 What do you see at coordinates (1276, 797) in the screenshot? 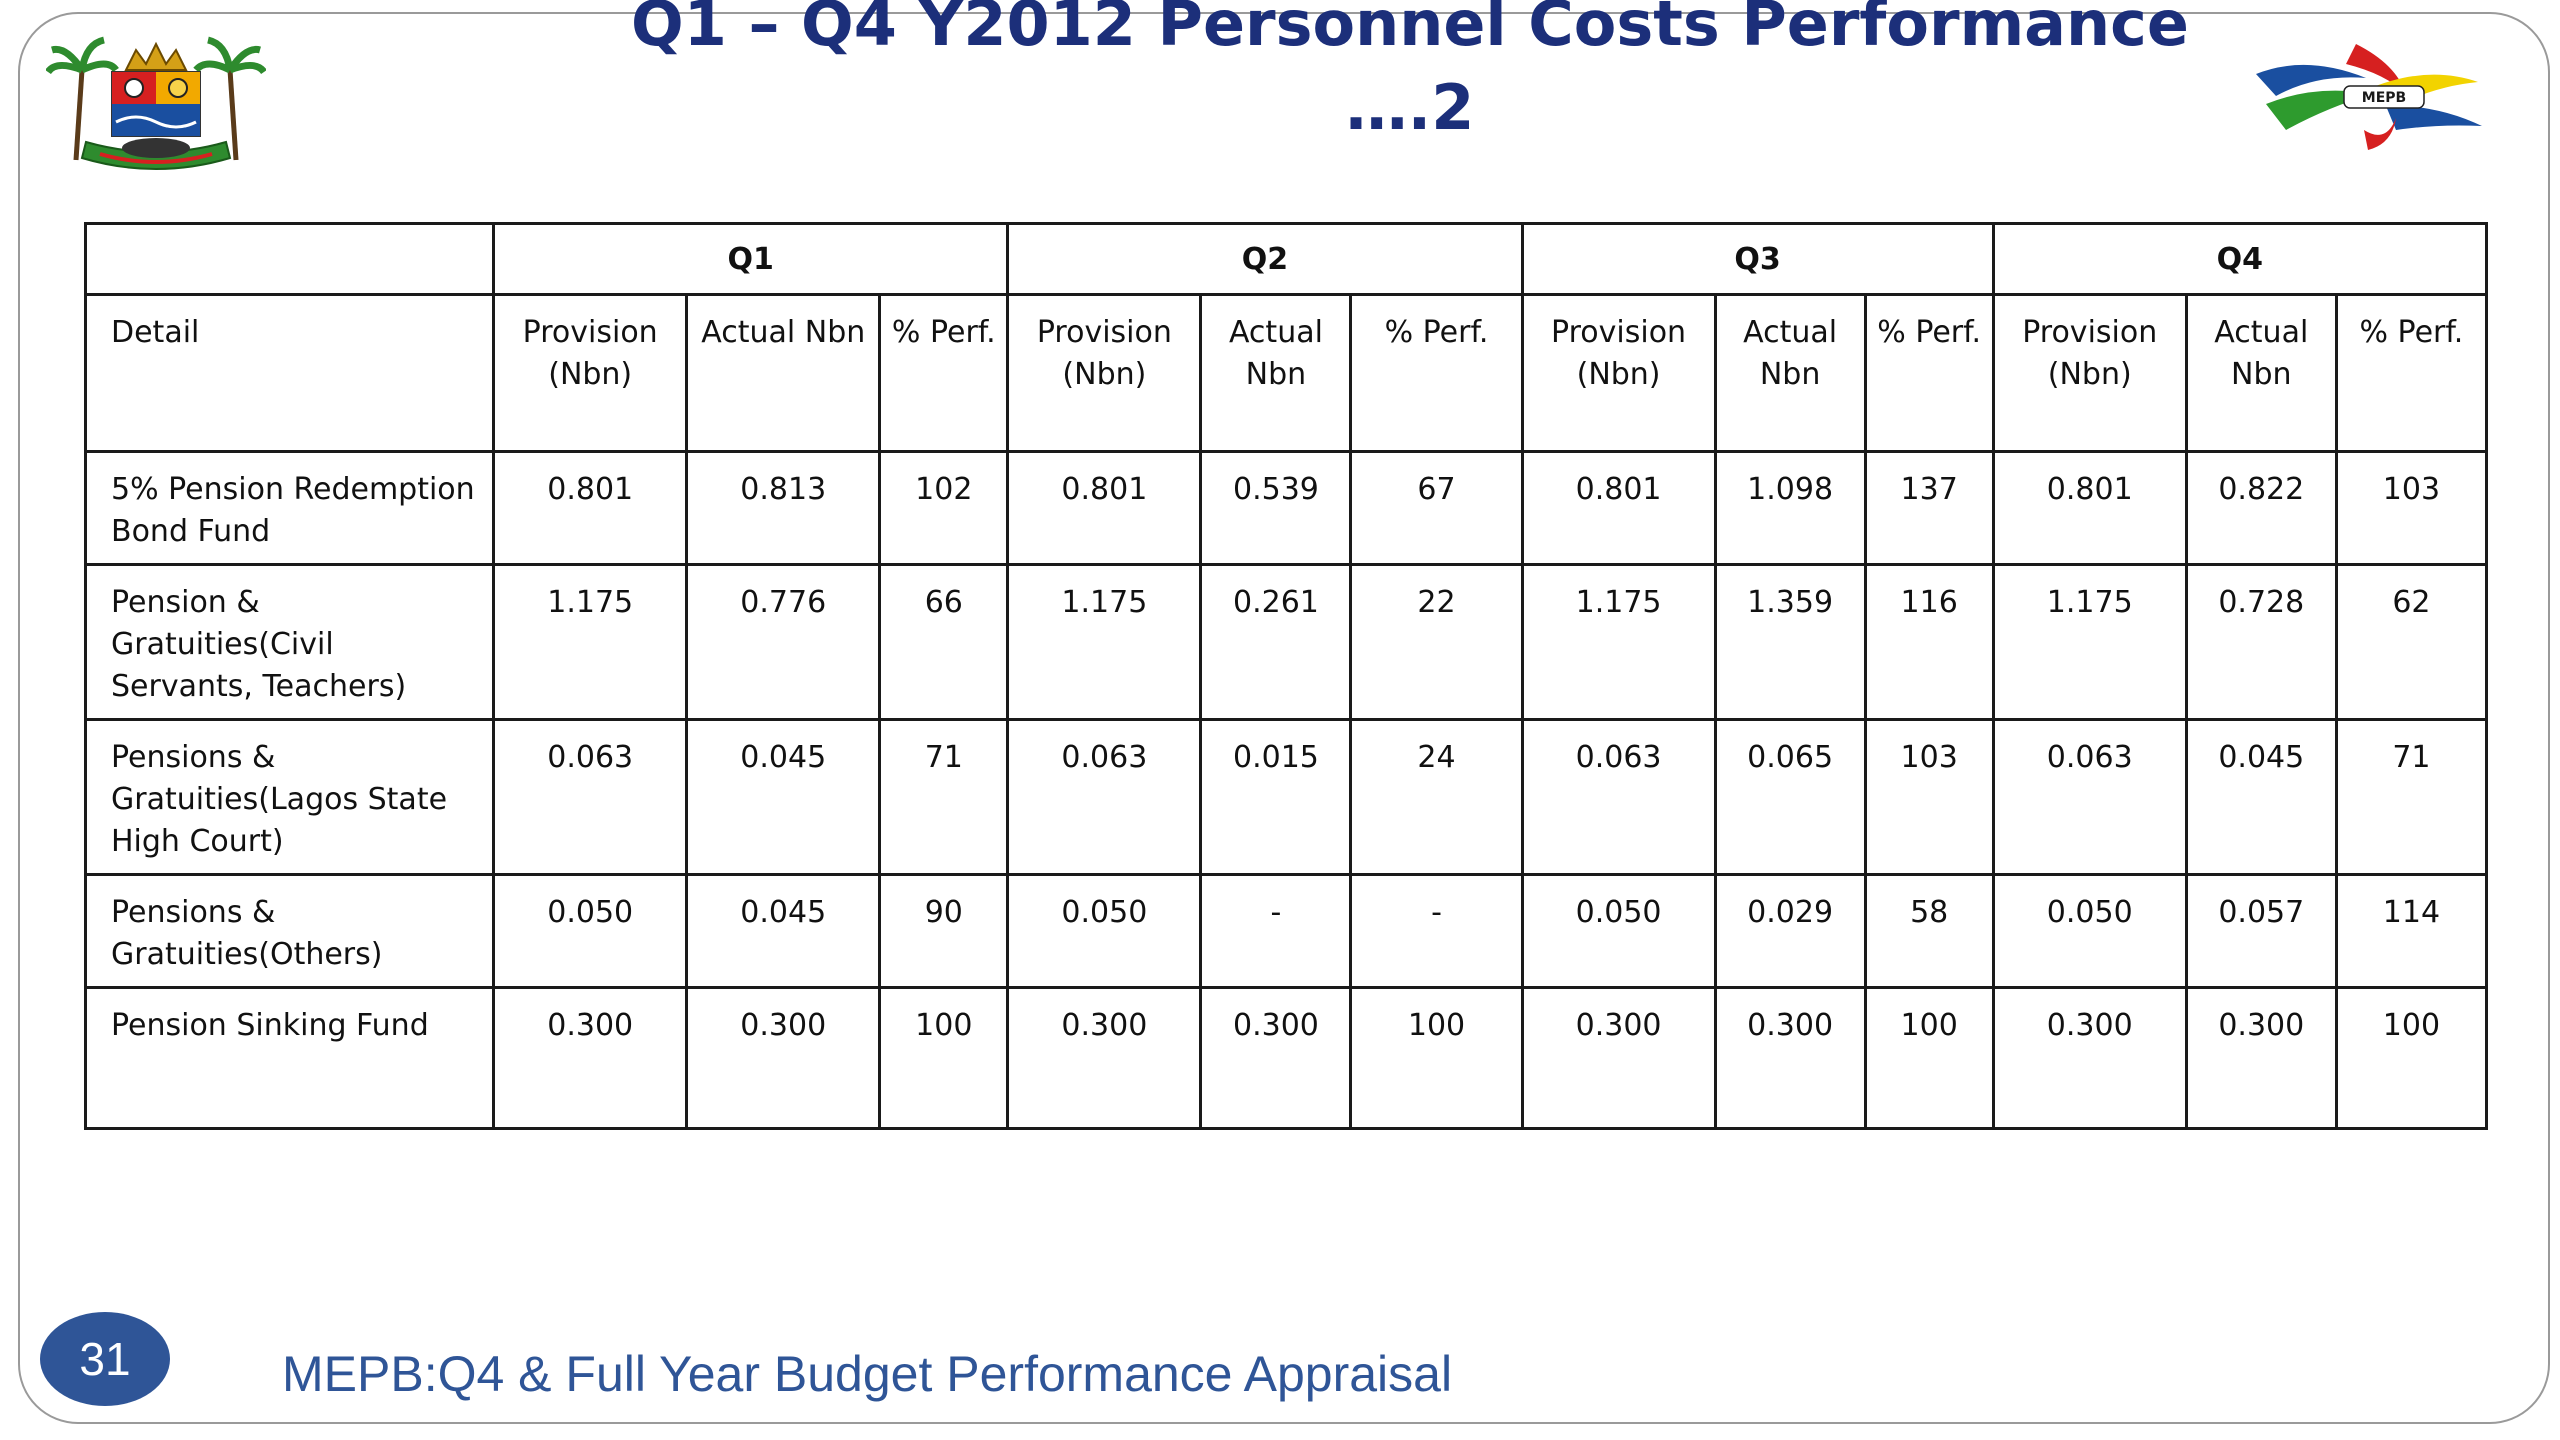
I see `table-cell: 0.015` at bounding box center [1276, 797].